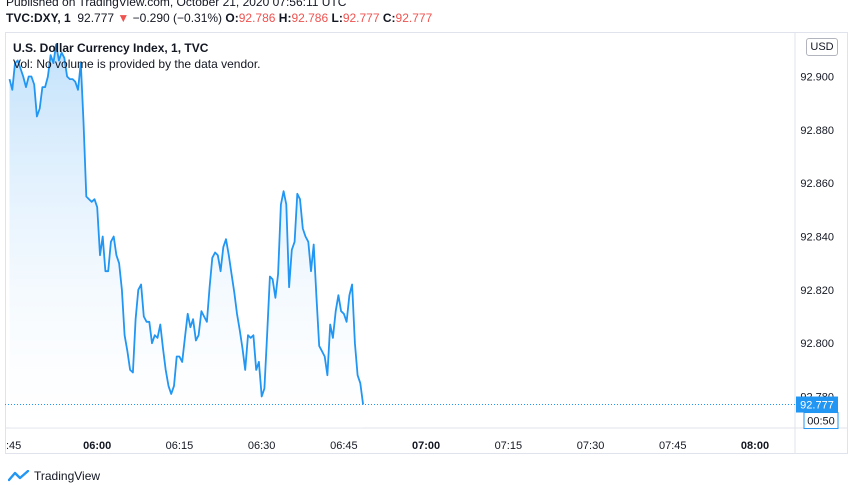 This screenshot has width=852, height=485. I want to click on x-tick-label: 07:15, so click(509, 446).